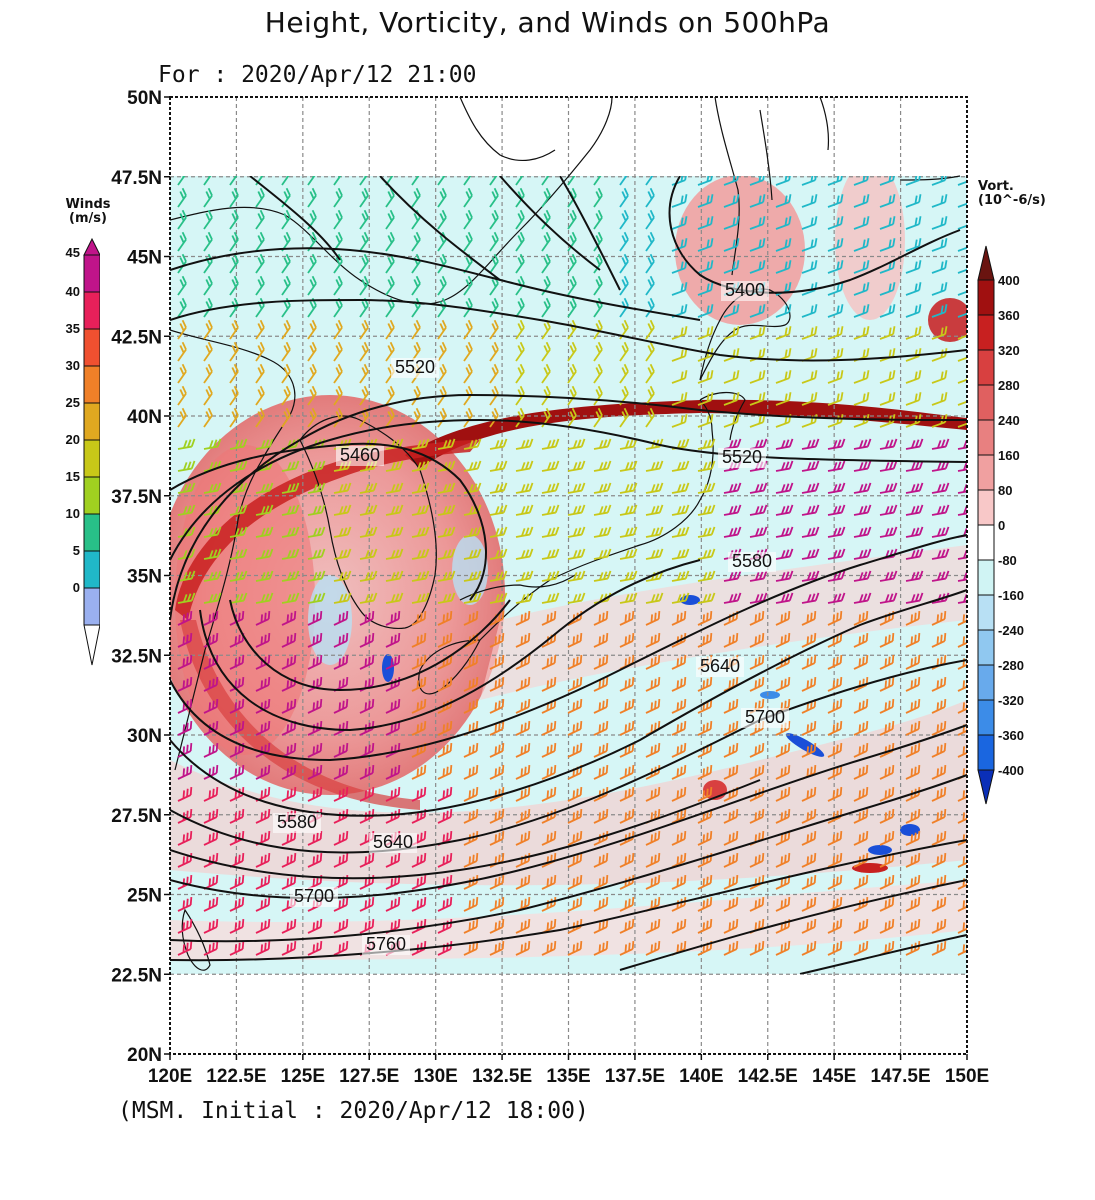 The image size is (1095, 1200). What do you see at coordinates (88, 218) in the screenshot?
I see `winds-bar-title-line2: (m/s)` at bounding box center [88, 218].